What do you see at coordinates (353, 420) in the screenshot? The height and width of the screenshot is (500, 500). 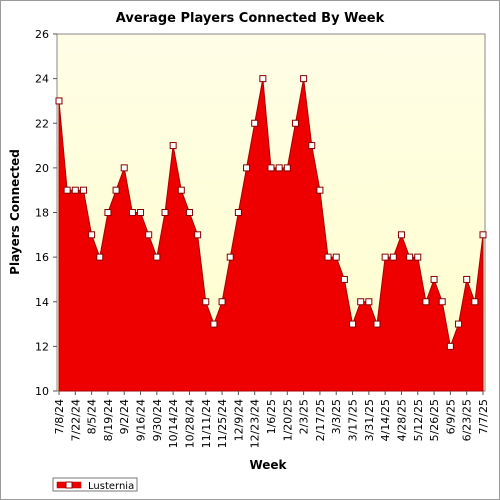 I see `x-tick-label: 3/17/25` at bounding box center [353, 420].